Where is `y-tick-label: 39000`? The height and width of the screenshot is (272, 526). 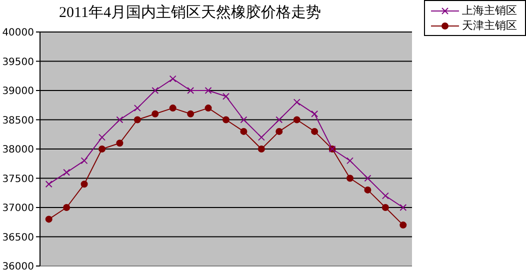 y-tick-label: 39000 is located at coordinates (18, 92).